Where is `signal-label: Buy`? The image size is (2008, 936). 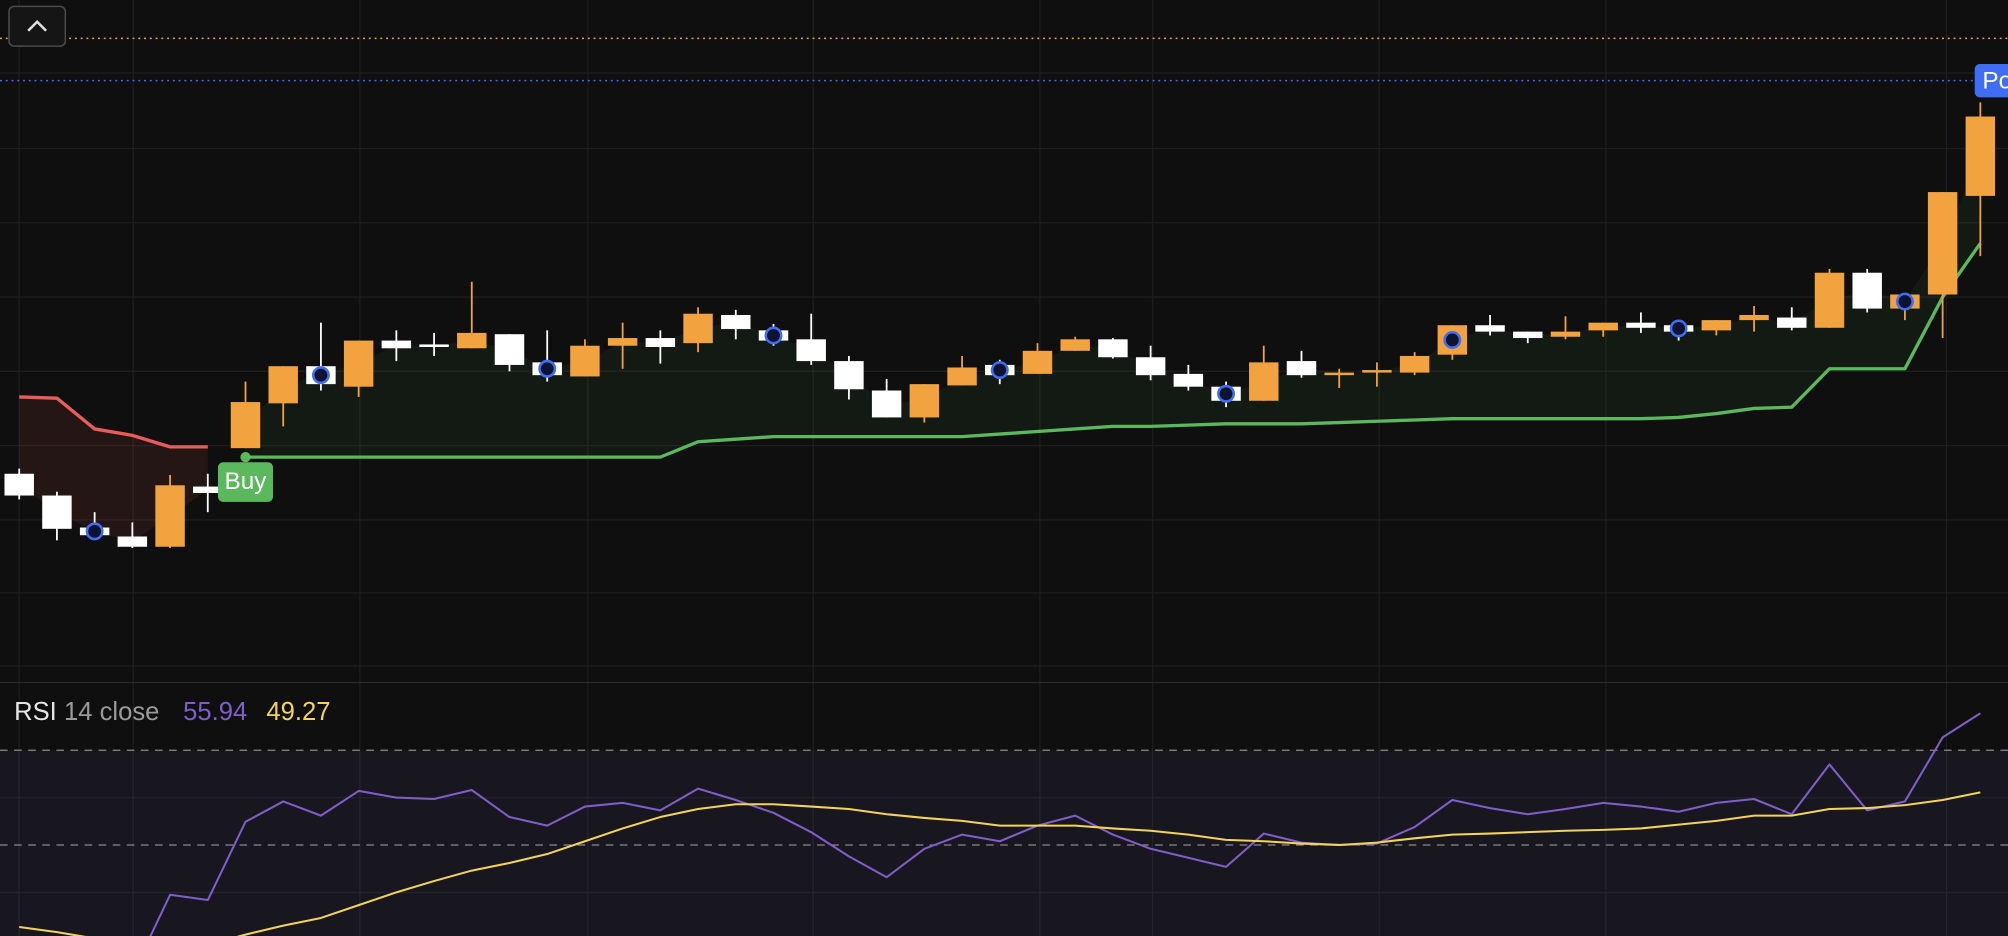
signal-label: Buy is located at coordinates (246, 481).